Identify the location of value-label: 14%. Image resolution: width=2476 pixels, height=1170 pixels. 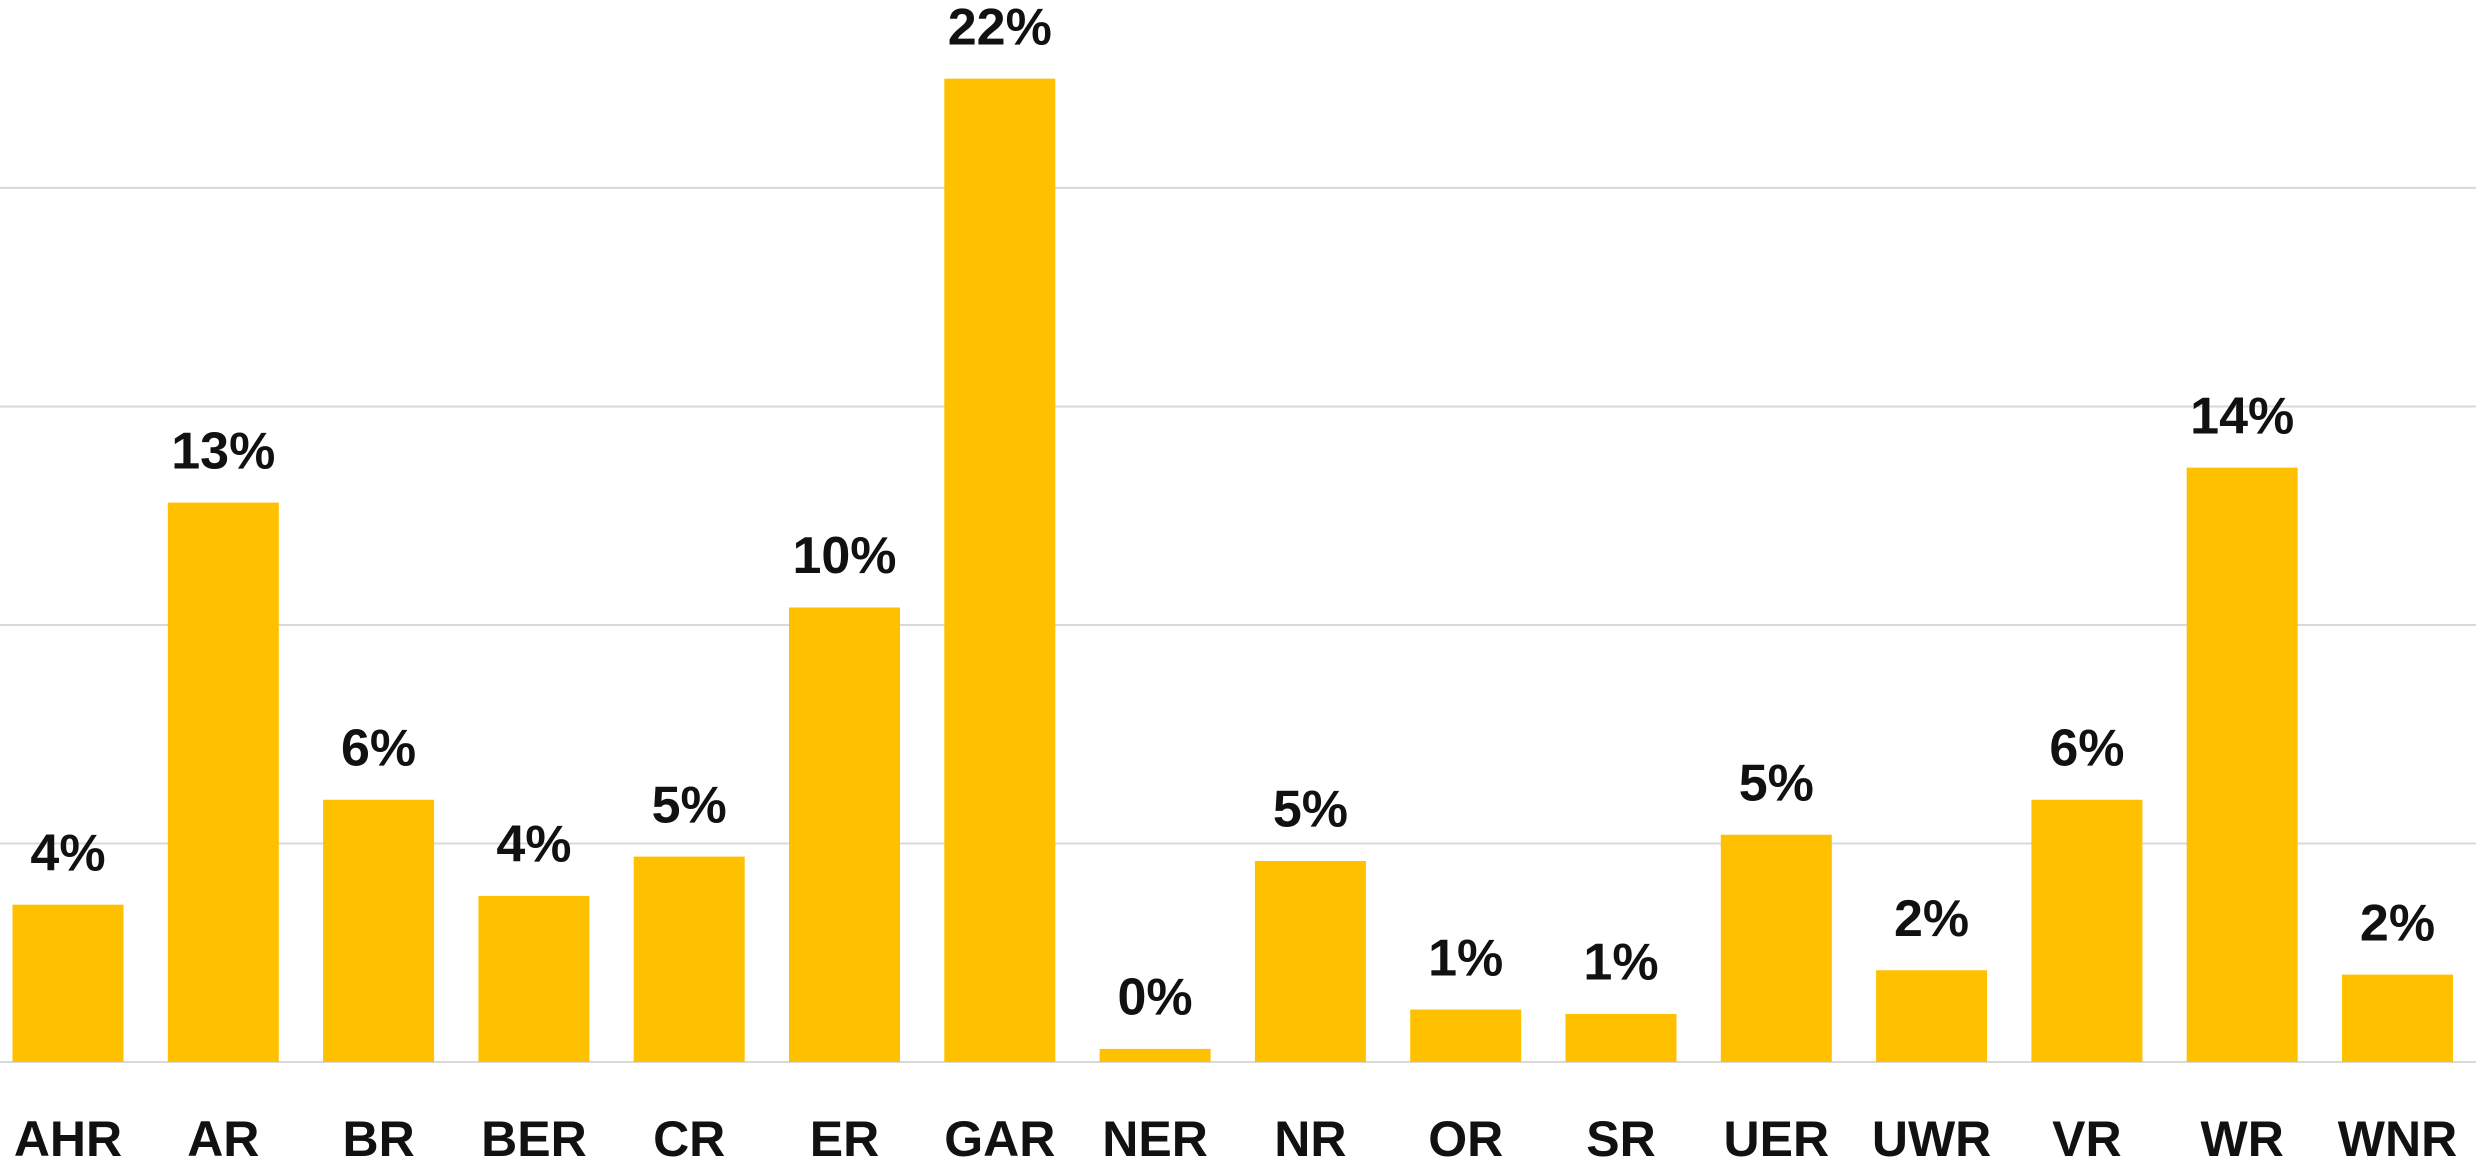
(2242, 416).